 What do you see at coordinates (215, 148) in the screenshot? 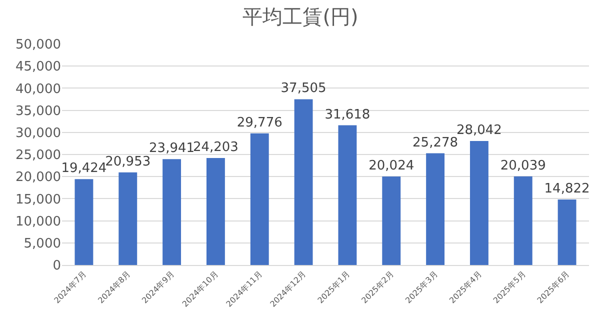
I see `data-label: 24,203` at bounding box center [215, 148].